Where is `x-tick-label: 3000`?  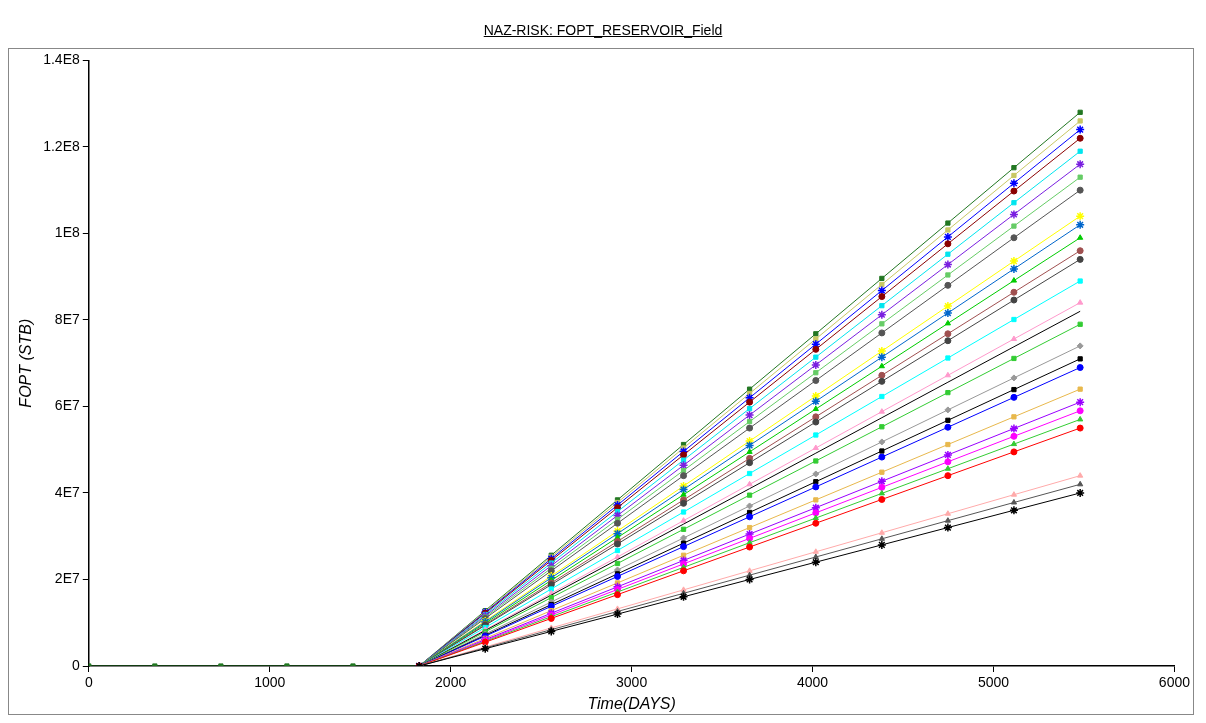
x-tick-label: 3000 is located at coordinates (632, 682).